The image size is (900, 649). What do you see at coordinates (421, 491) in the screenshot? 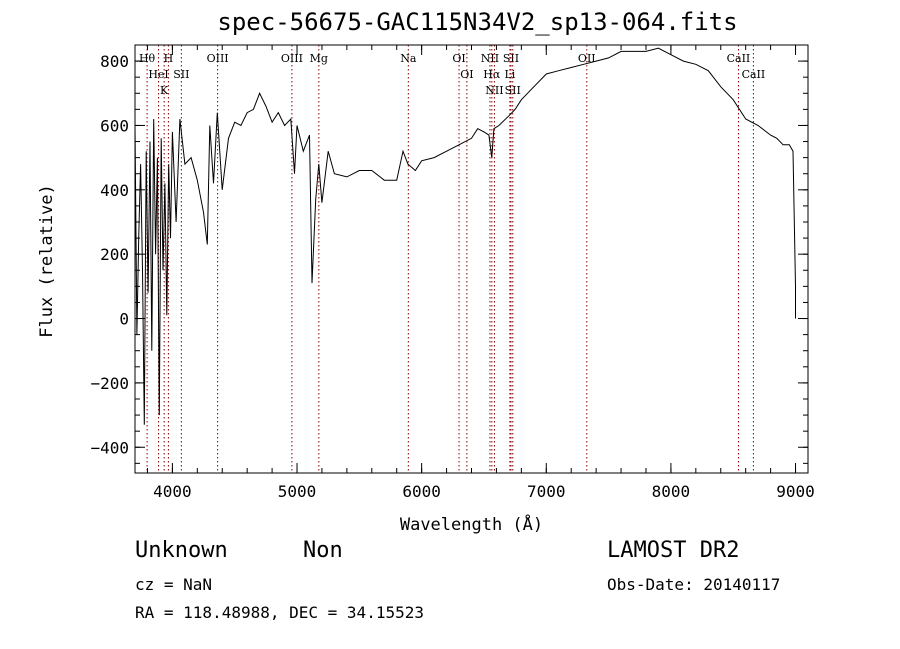
I see `x-tick-label-2: 6000` at bounding box center [421, 491].